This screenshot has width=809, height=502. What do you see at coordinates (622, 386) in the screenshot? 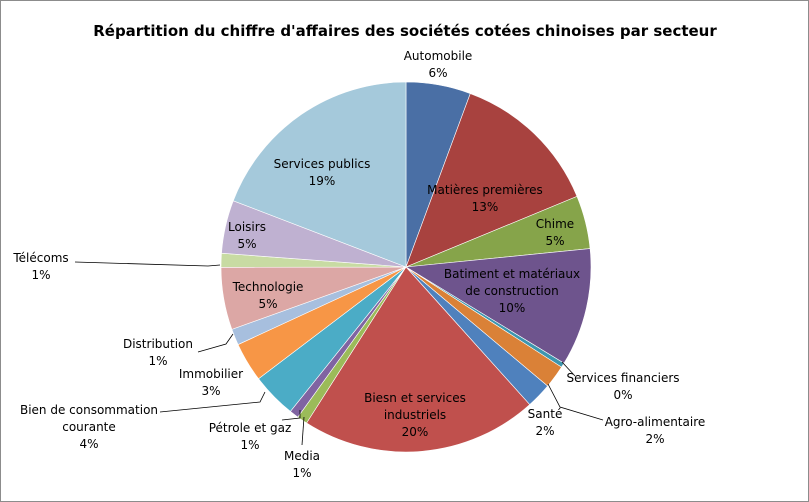
I see `slice-label-4: Services financiers 0%` at bounding box center [622, 386].